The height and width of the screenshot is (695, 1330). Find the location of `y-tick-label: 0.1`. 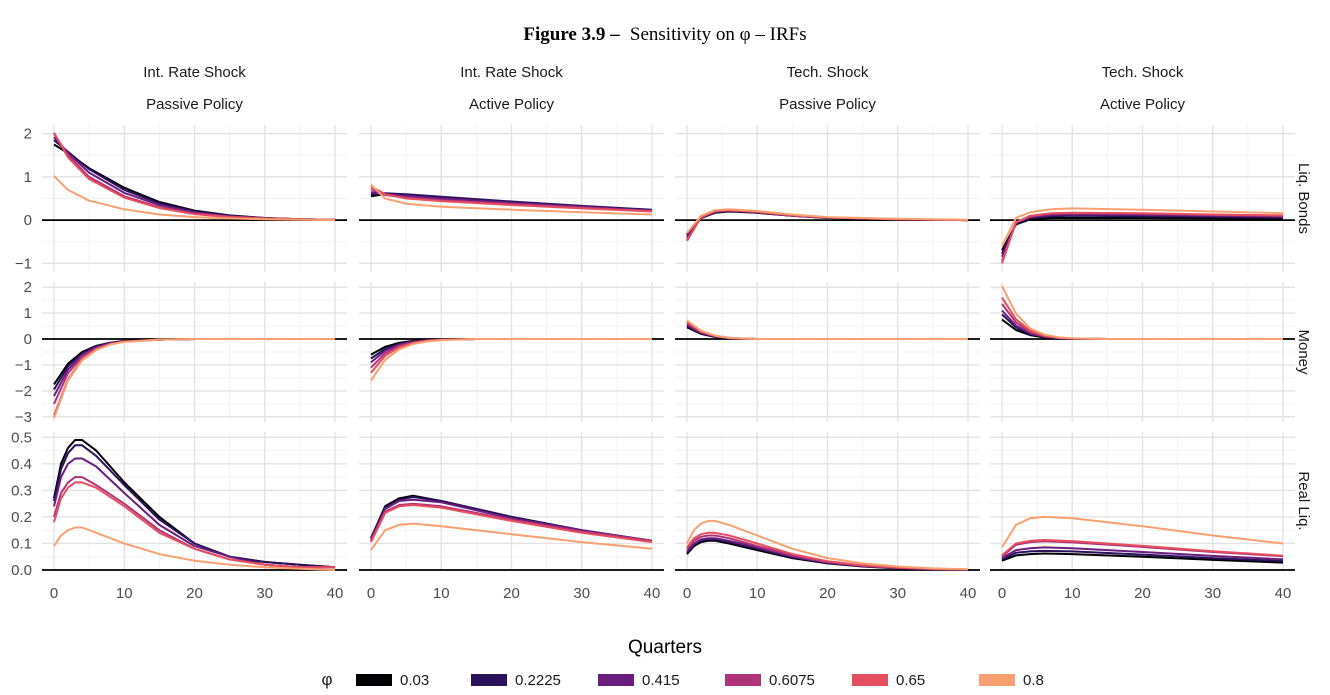

y-tick-label: 0.1 is located at coordinates (21, 543).